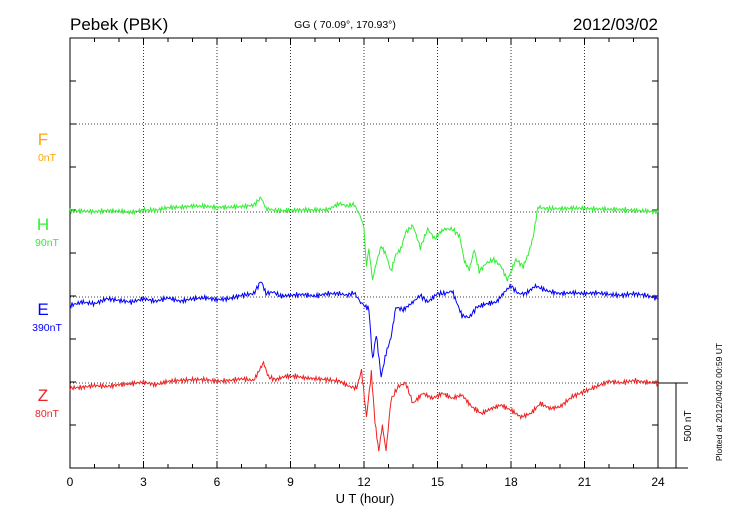  Describe the element at coordinates (615, 24) in the screenshot. I see `chart-date: 2012/03/02` at that location.